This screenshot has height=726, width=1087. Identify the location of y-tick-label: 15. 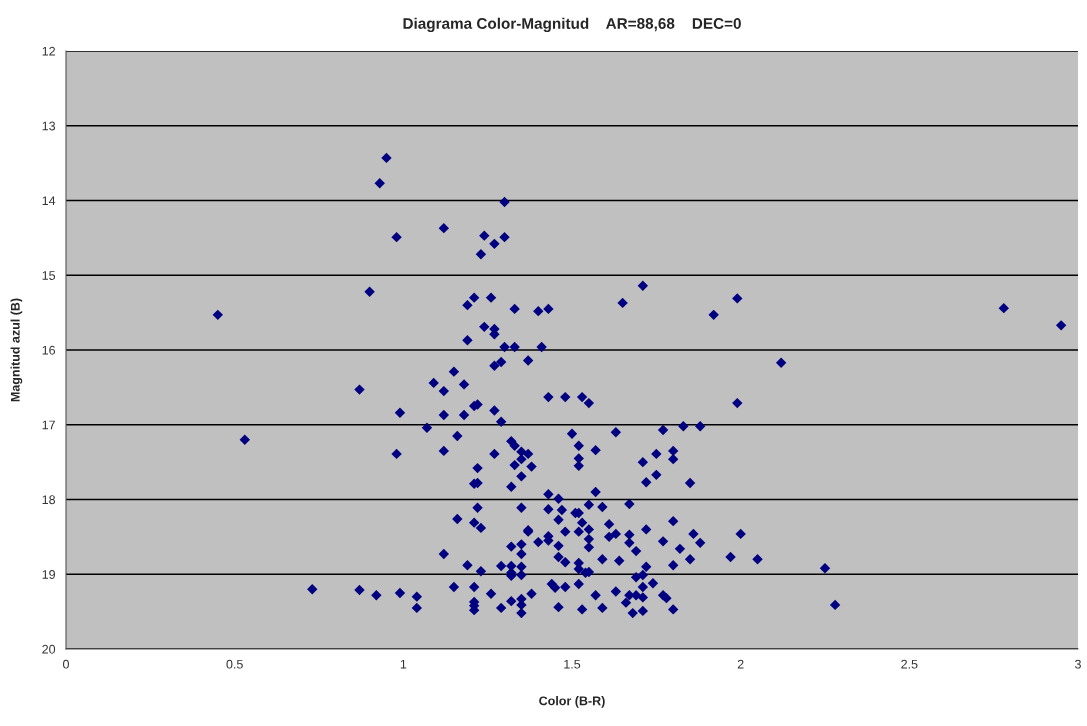
(49, 275).